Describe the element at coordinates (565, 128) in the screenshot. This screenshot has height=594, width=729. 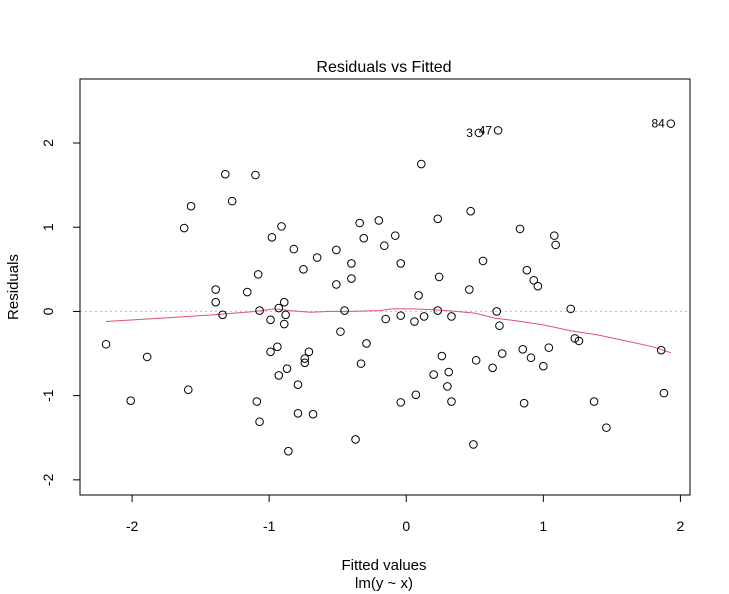
I see `point-labels-layer: 3 47 84` at that location.